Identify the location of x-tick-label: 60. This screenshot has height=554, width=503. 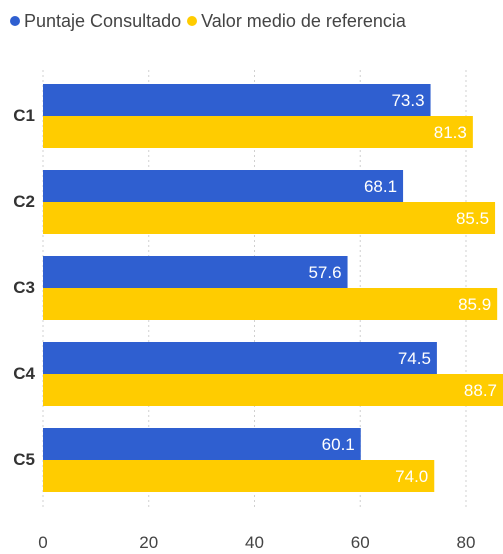
(360, 542).